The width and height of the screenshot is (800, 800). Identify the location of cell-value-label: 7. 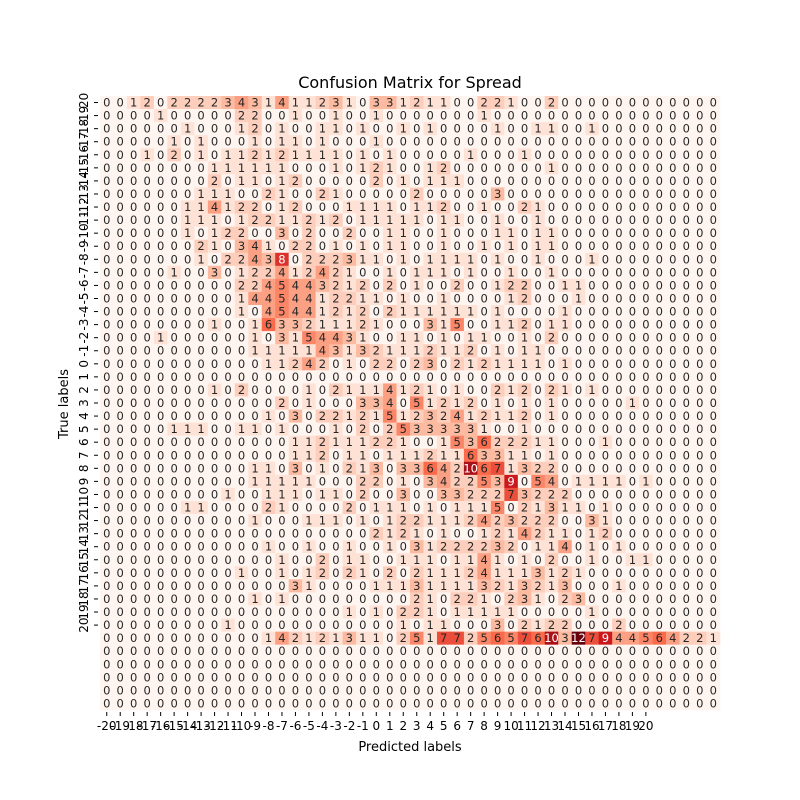
(497, 468).